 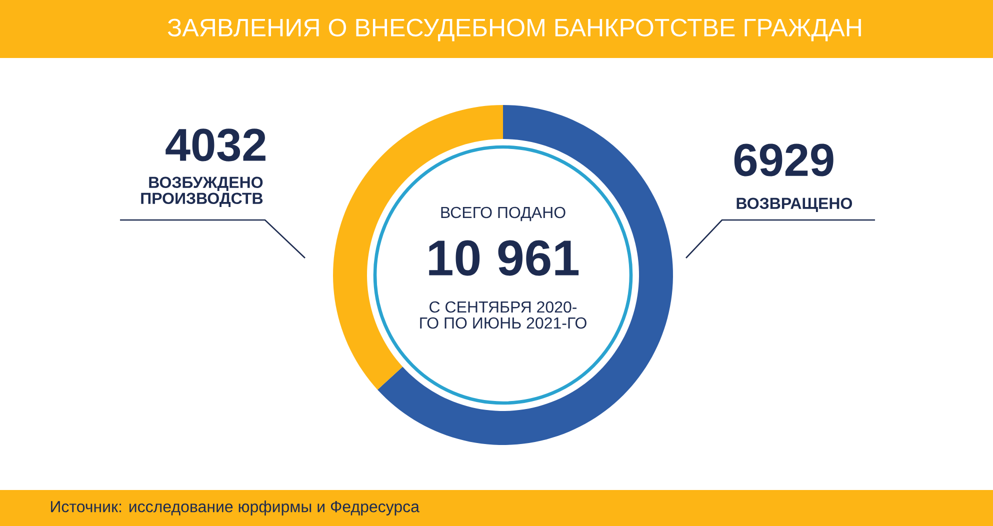 I want to click on text: С СЕНТЯБРЯ 2020-ГО ПО ИЮНЬ 2021-ГО, so click(x=503, y=315).